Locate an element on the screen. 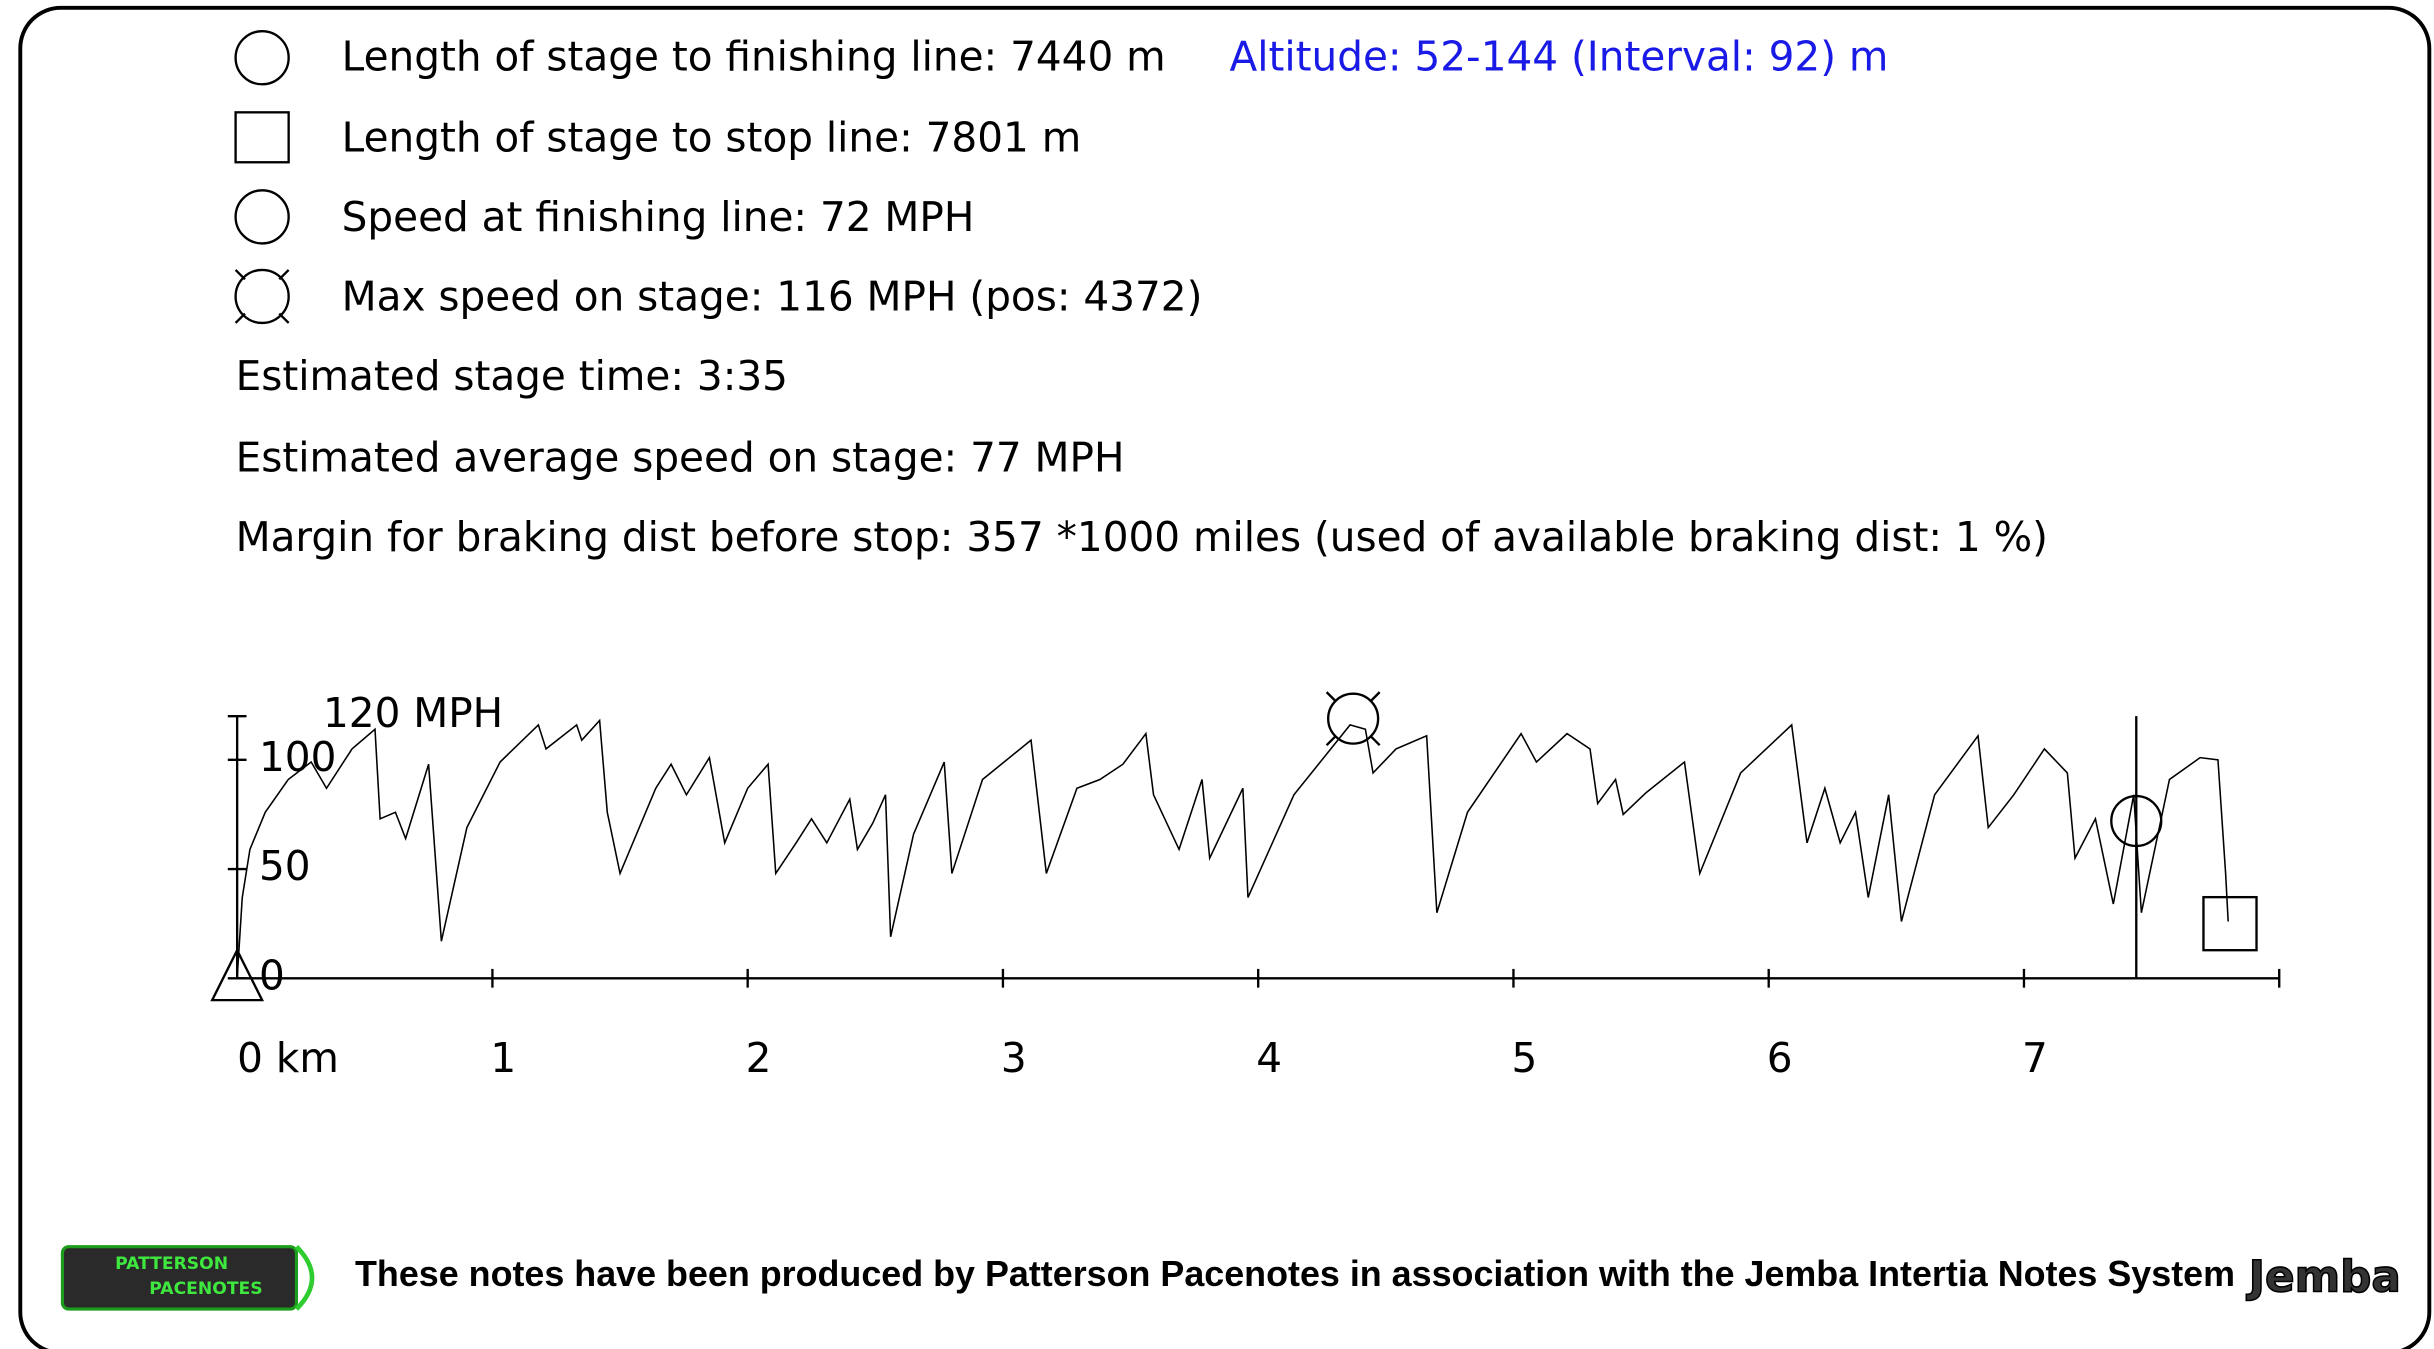 Image resolution: width=2434 pixels, height=1349 pixels. altitude: Altitude: 52-144 (Interval: 92) m is located at coordinates (1558, 56).